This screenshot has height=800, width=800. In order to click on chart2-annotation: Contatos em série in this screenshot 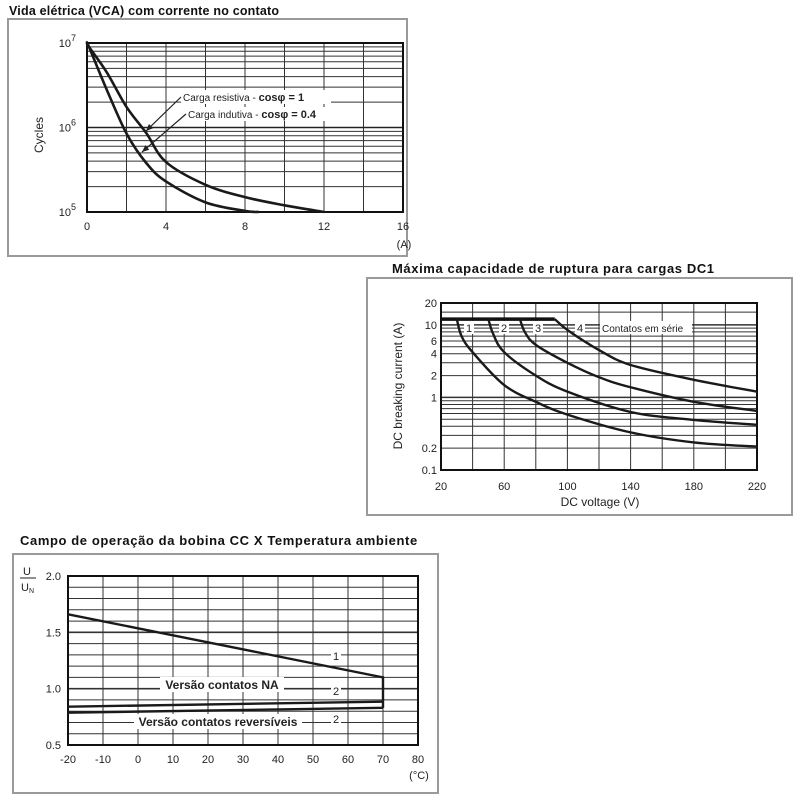, I will do `click(643, 329)`.